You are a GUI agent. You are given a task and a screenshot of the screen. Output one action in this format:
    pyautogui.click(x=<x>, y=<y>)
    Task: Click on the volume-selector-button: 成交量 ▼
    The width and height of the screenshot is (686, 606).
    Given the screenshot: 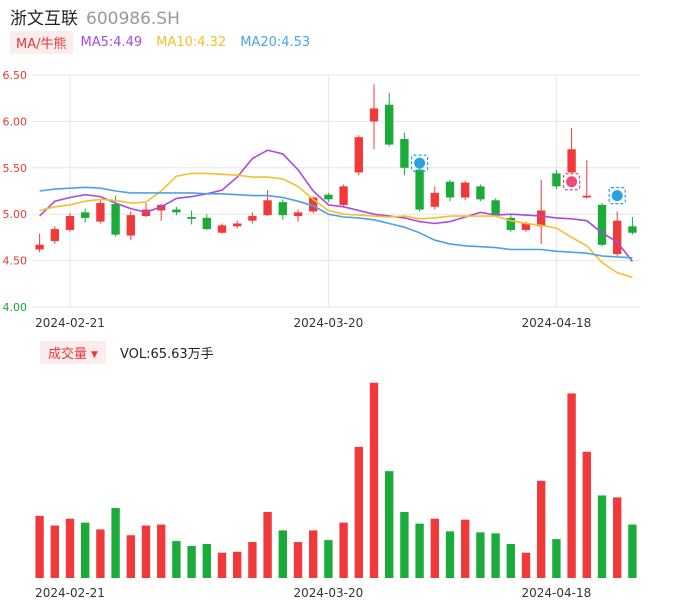 What is the action you would take?
    pyautogui.click(x=73, y=352)
    